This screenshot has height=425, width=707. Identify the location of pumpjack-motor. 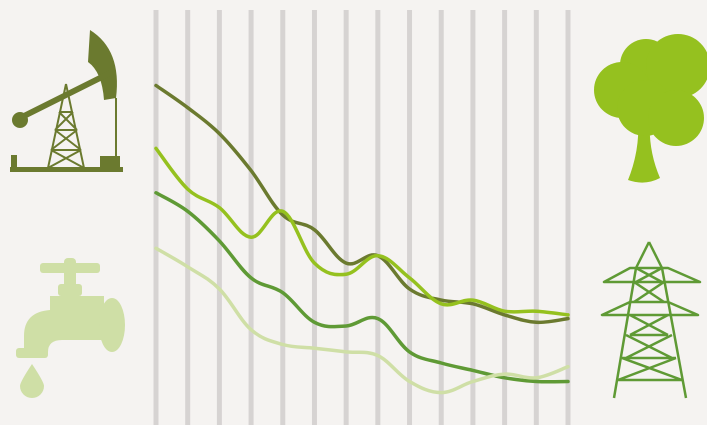
(110, 162).